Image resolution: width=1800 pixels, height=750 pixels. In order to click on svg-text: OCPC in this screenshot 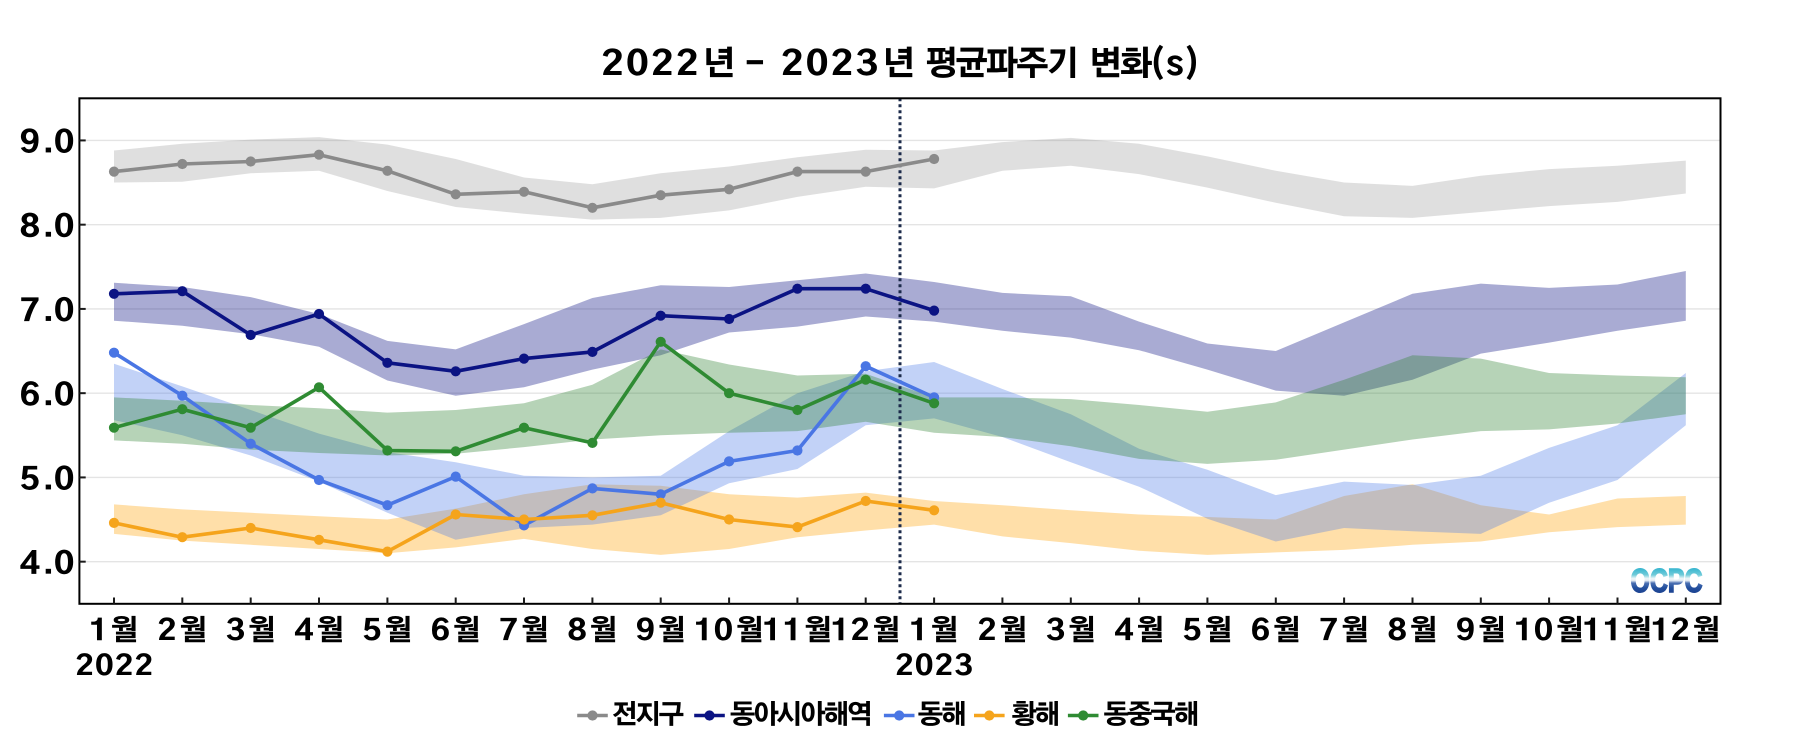, I will do `click(1667, 580)`.